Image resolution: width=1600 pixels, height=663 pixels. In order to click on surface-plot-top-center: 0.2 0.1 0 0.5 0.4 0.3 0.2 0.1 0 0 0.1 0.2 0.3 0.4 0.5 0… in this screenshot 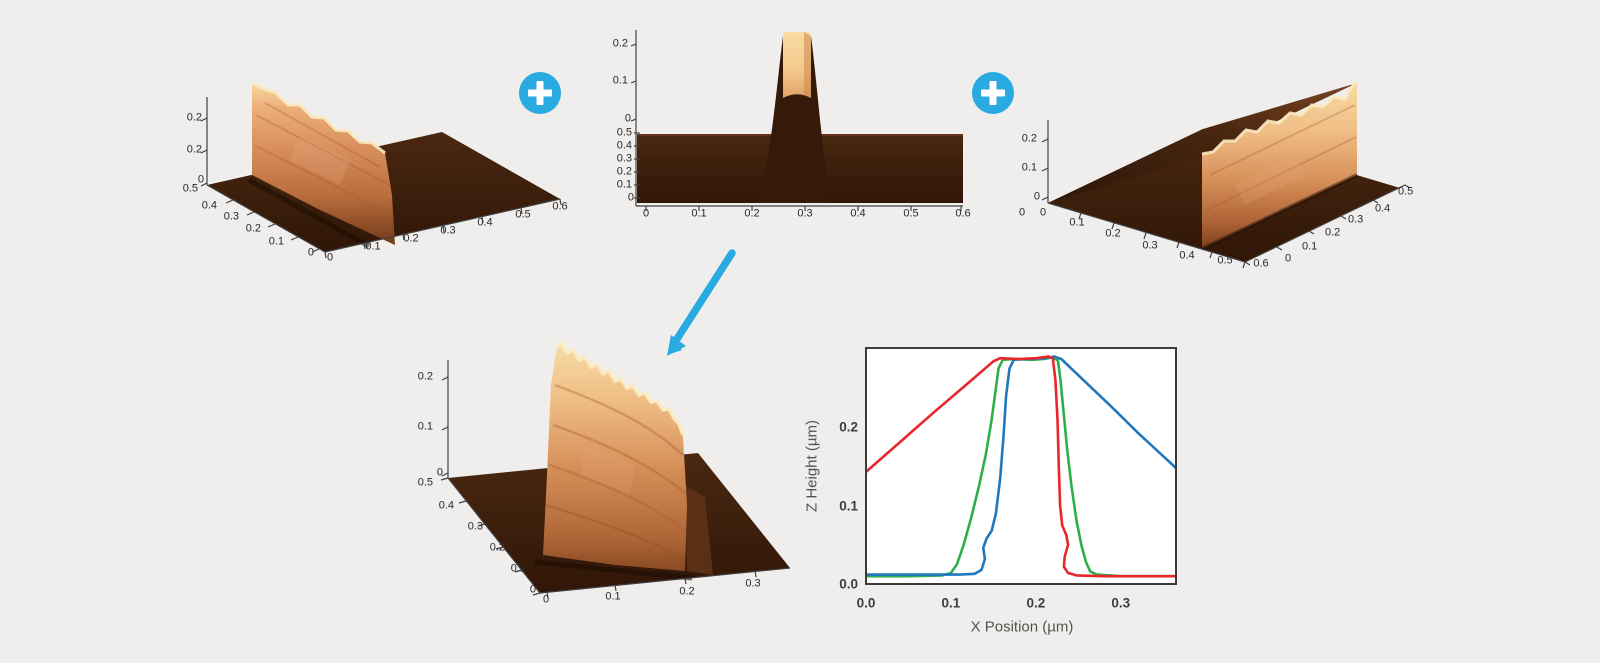, I will do `click(785, 115)`.